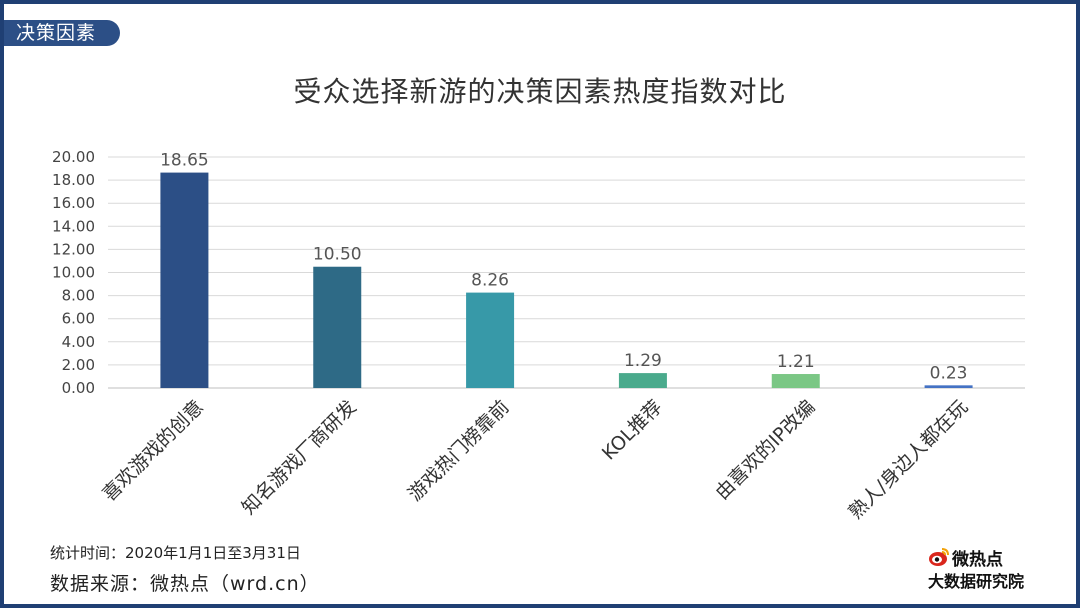 The width and height of the screenshot is (1080, 608). What do you see at coordinates (73, 273) in the screenshot?
I see `y-tick-label: 10.00` at bounding box center [73, 273].